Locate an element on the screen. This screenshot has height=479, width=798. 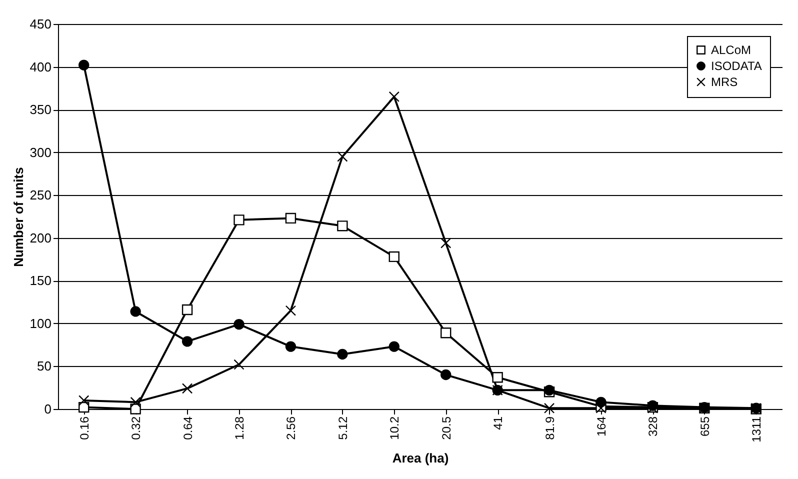
legend-label: ISODATA is located at coordinates (736, 66).